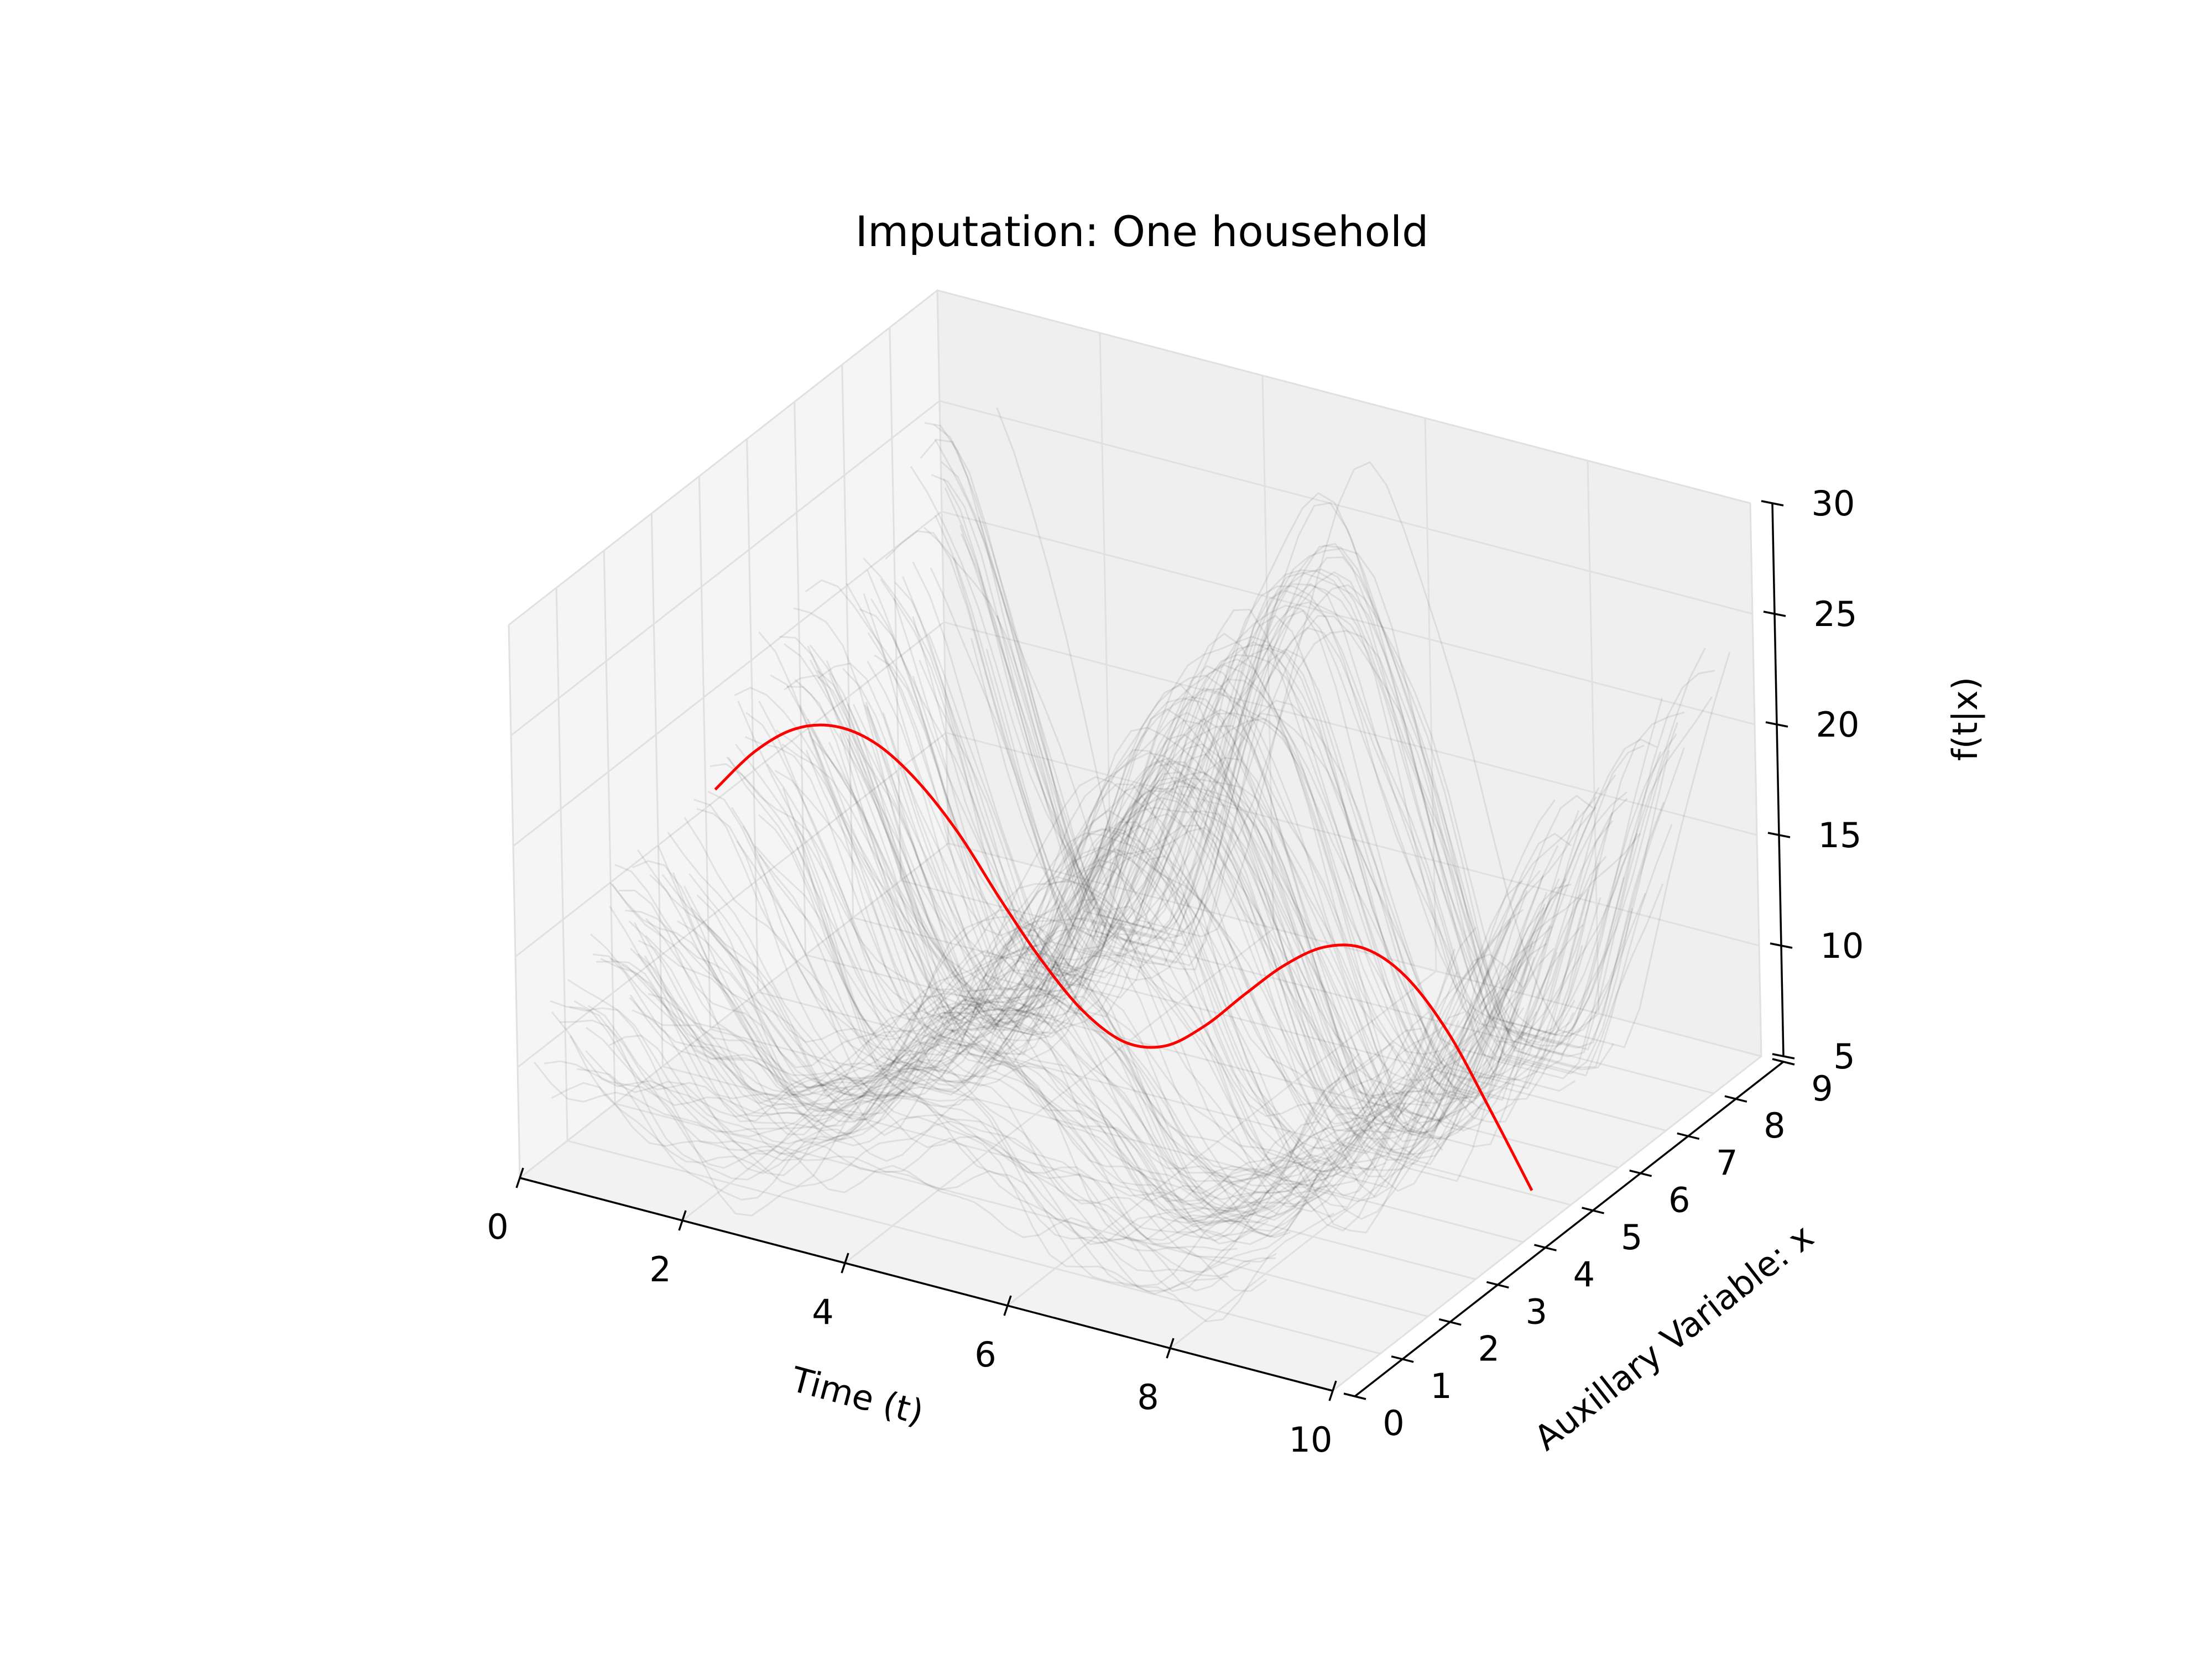  I want to click on x-tick-label: 2, so click(660, 1270).